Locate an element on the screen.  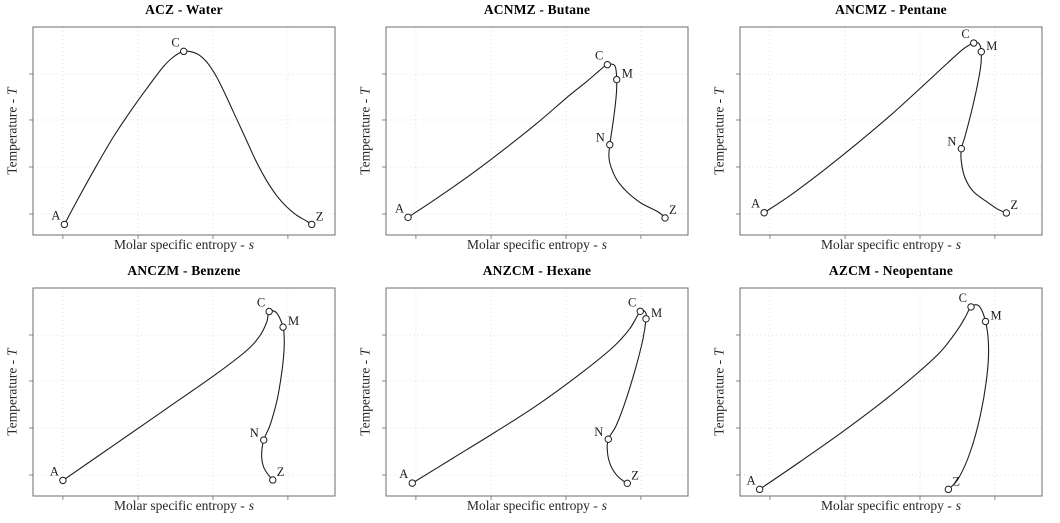
plot-area-neopentane: A C M Z is located at coordinates (889, 393).